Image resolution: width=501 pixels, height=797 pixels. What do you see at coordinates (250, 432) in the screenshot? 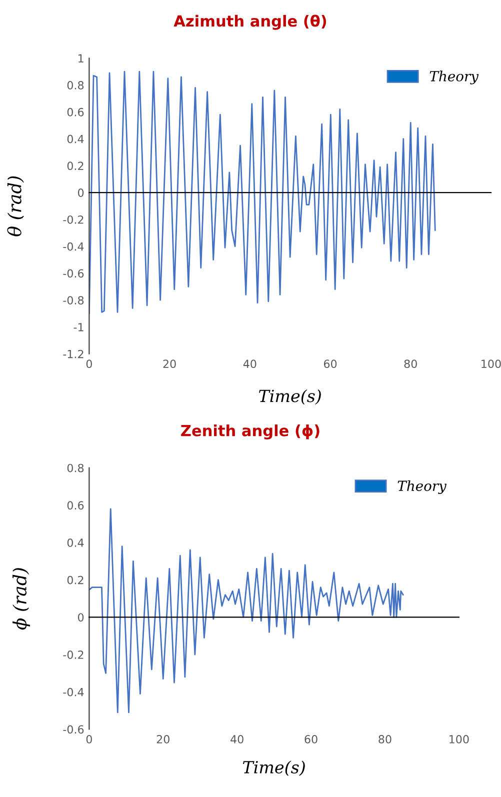
I see `chart-title: Zenith angle (ϕ)` at bounding box center [250, 432].